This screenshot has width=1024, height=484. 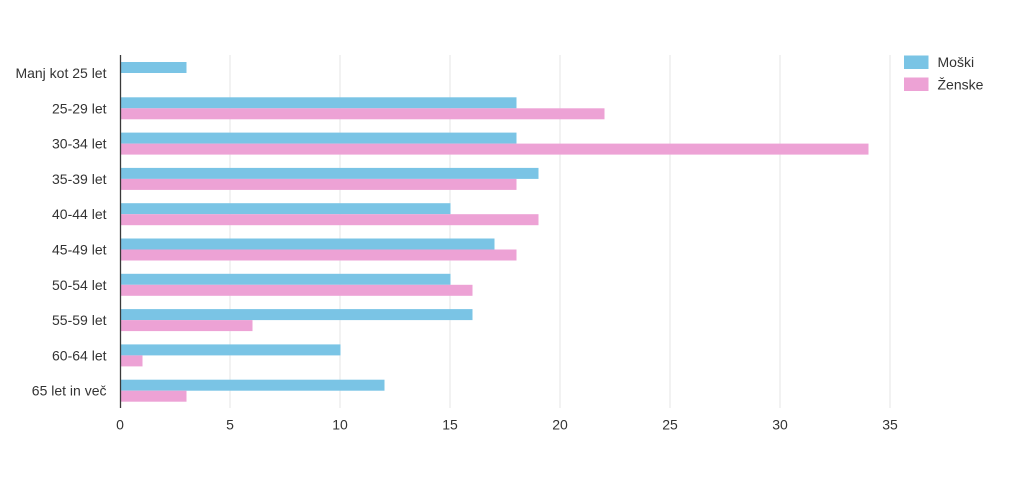 What do you see at coordinates (450, 424) in the screenshot?
I see `svg-text: 15` at bounding box center [450, 424].